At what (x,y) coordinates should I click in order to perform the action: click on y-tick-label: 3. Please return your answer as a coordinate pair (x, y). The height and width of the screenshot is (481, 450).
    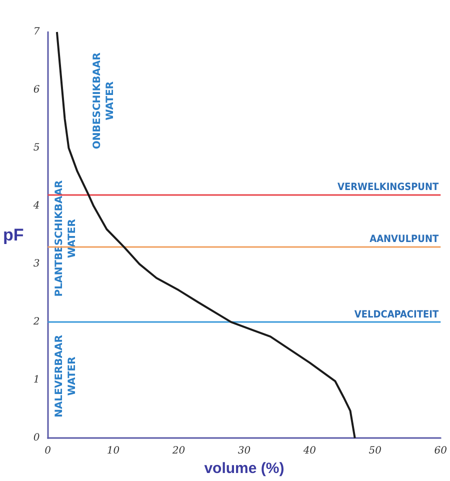
    Looking at the image, I should click on (36, 264).